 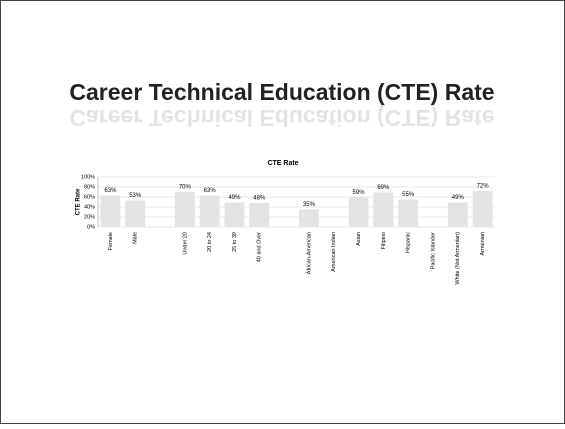 I want to click on value-label: 72%, so click(x=483, y=187).